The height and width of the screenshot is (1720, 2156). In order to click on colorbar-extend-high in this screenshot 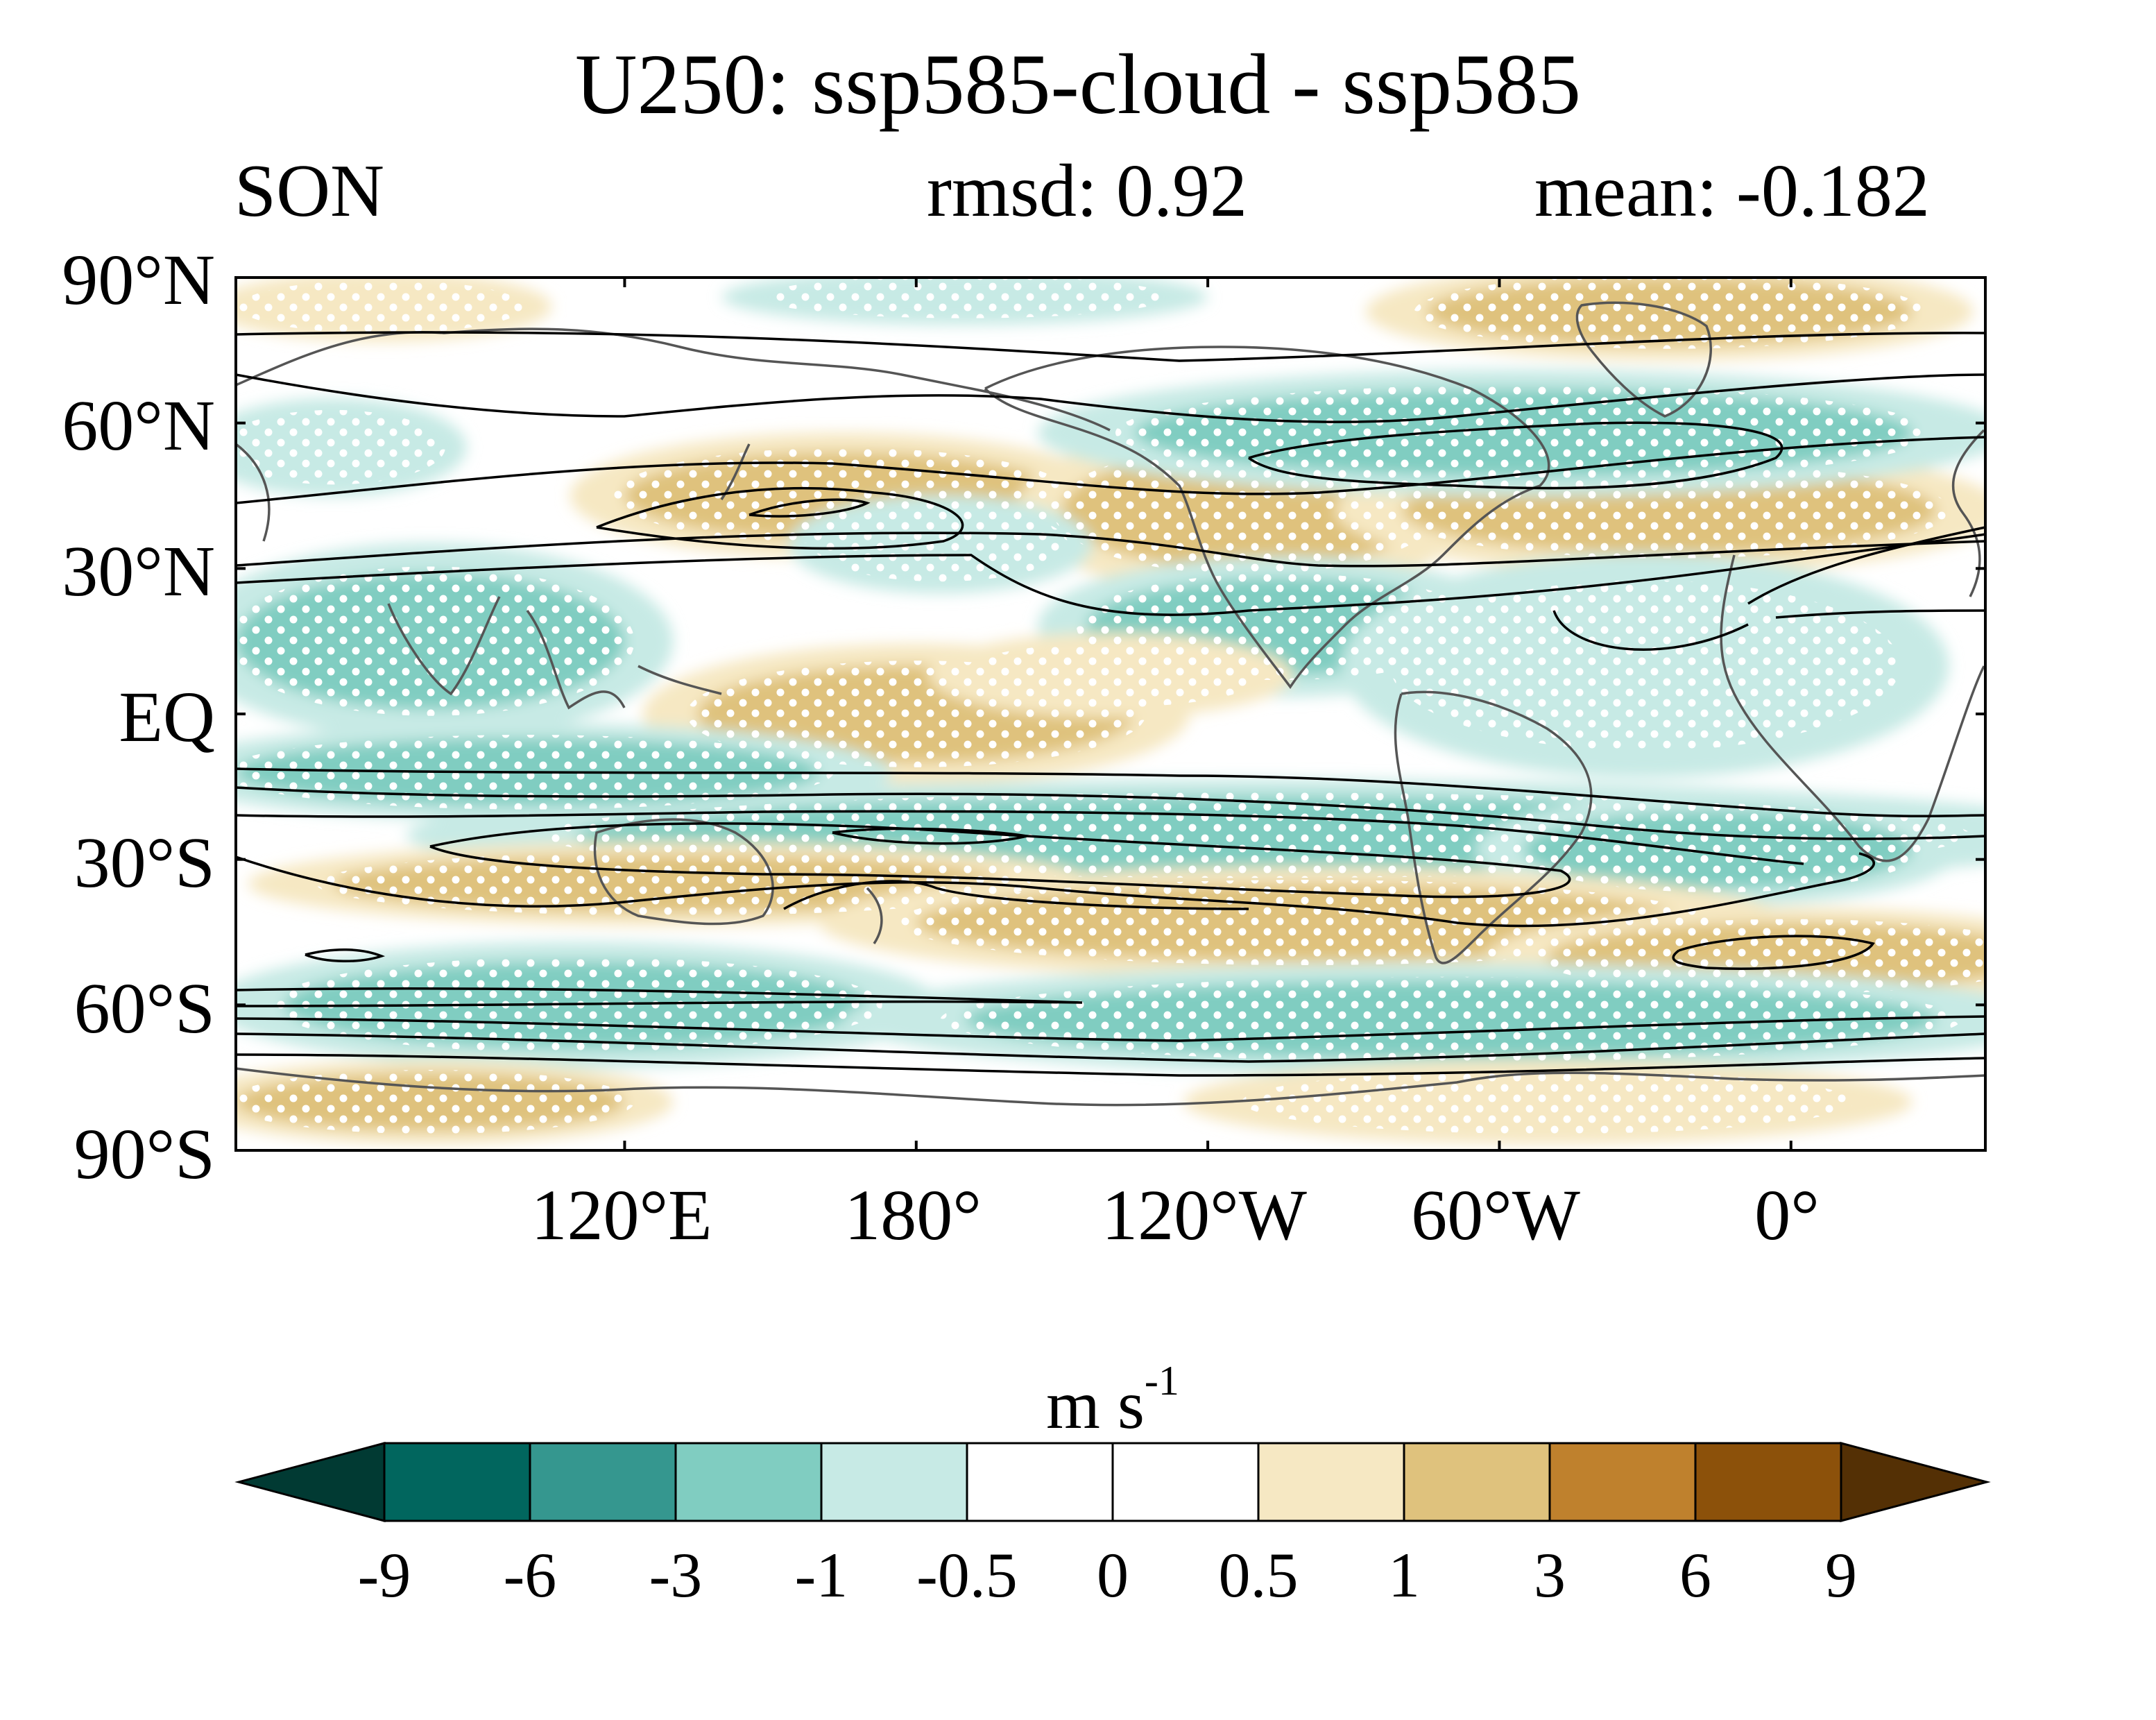, I will do `click(1915, 1482)`.